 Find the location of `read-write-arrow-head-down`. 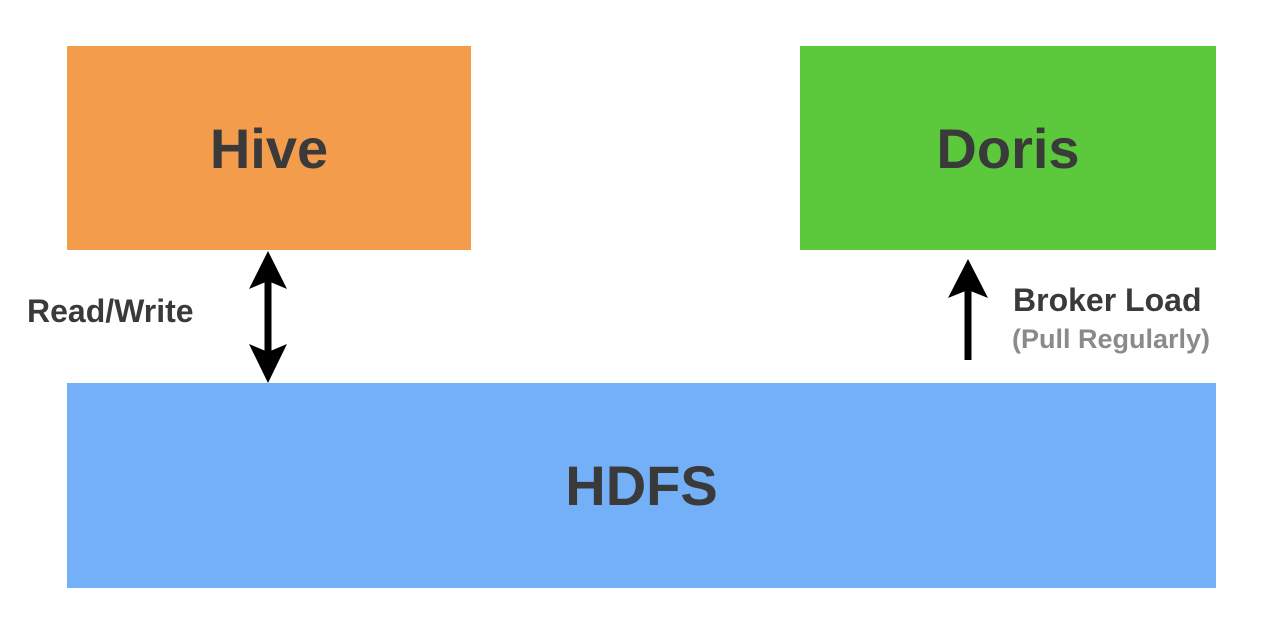

read-write-arrow-head-down is located at coordinates (268, 363).